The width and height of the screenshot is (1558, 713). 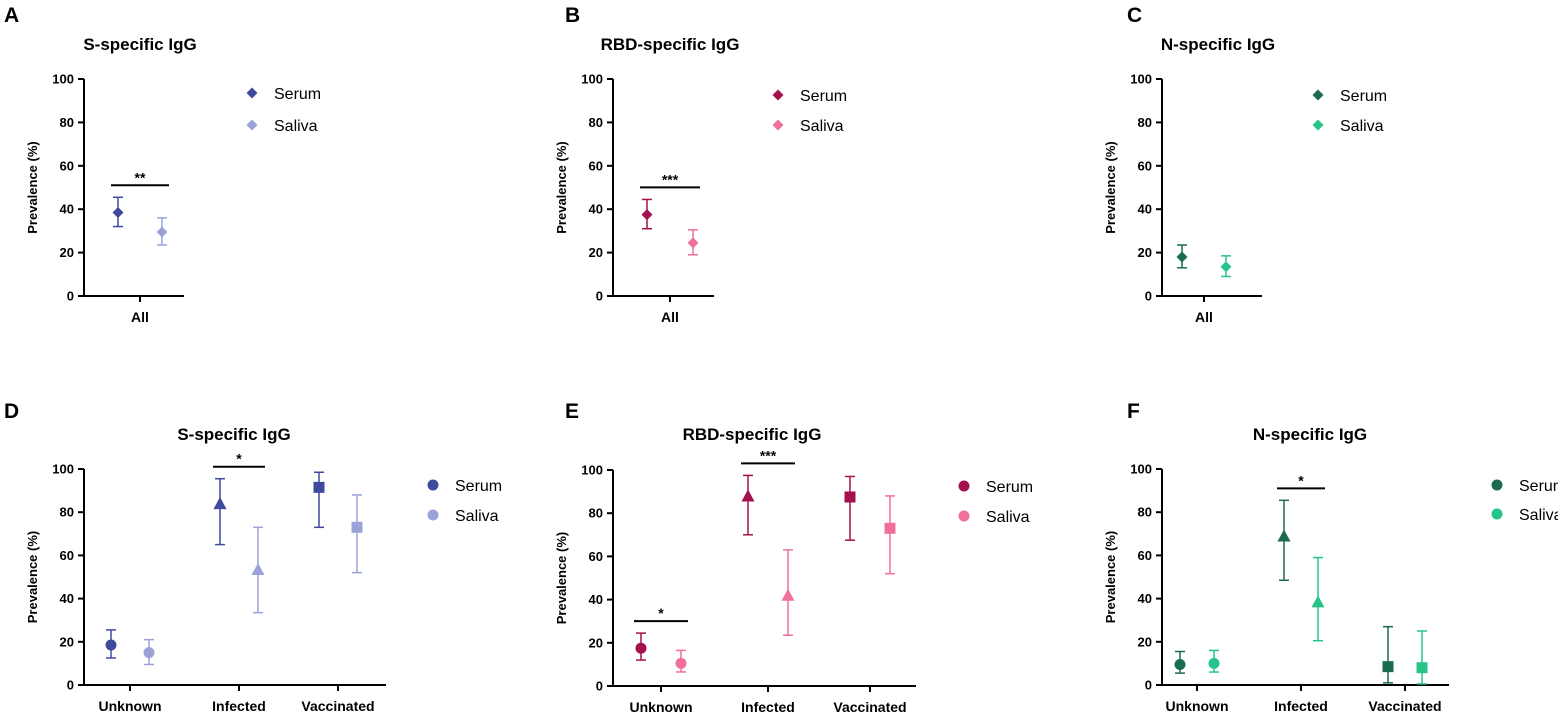 What do you see at coordinates (752, 434) in the screenshot?
I see `panel-title: RBD-specific IgG` at bounding box center [752, 434].